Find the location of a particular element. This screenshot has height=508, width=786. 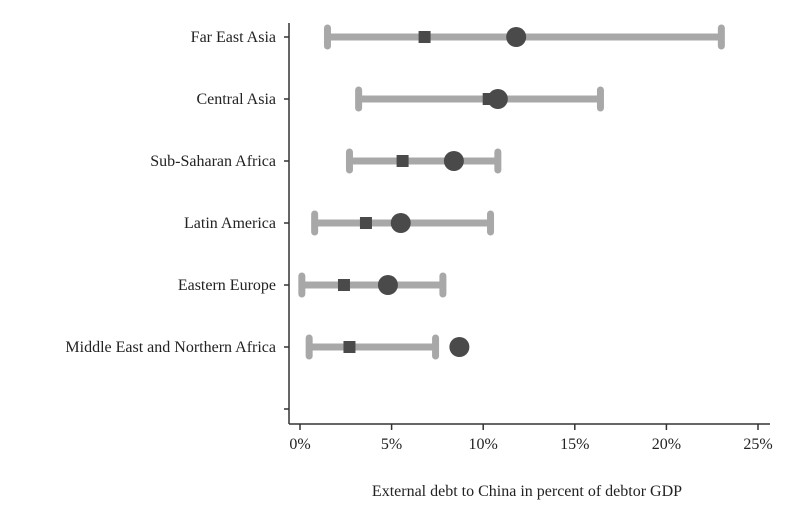

category-label: Sub-Saharan Africa is located at coordinates (213, 161).